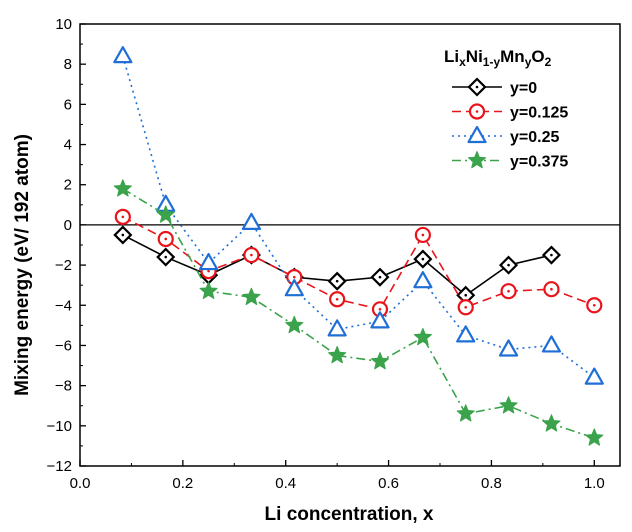  What do you see at coordinates (349, 514) in the screenshot?
I see `x-axis-title: Li concentration, x` at bounding box center [349, 514].